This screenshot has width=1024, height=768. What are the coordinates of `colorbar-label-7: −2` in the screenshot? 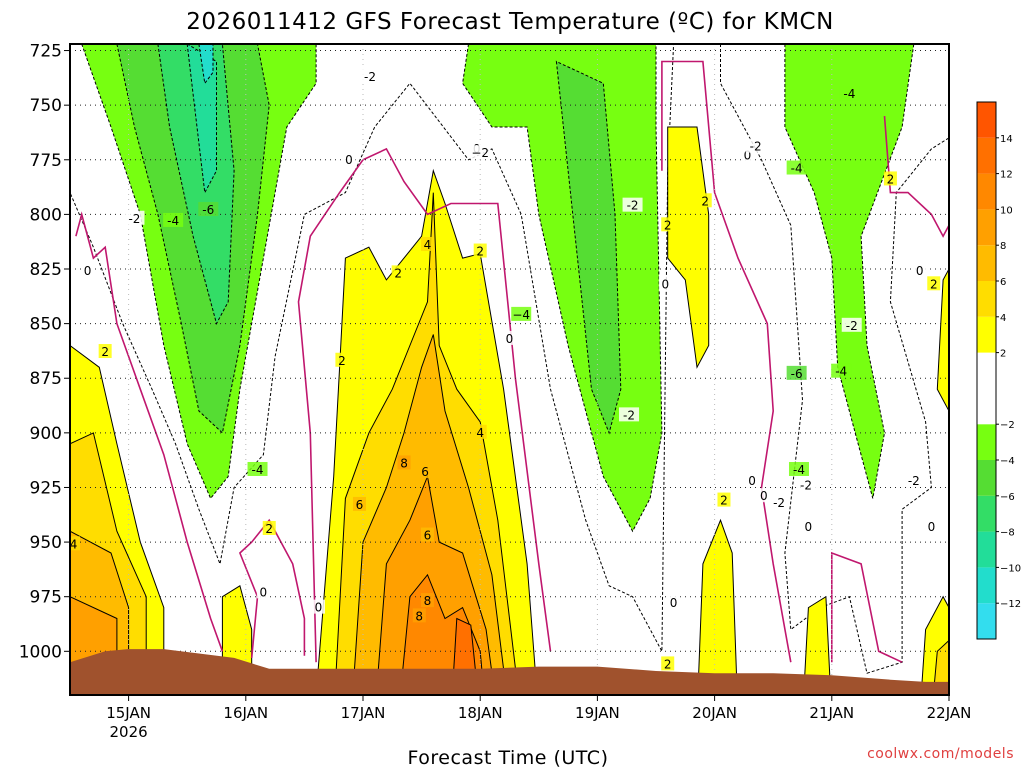 It's located at (1007, 425).